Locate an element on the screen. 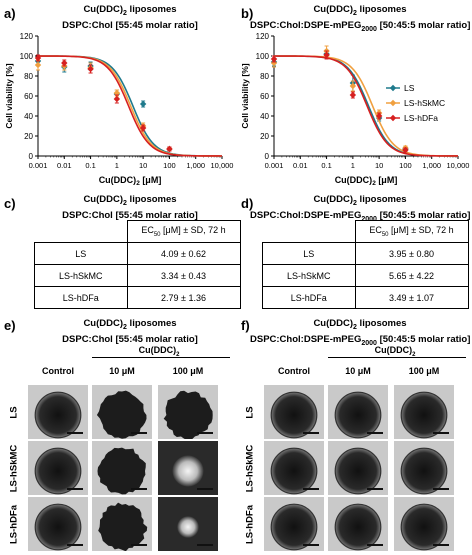 The height and width of the screenshot is (555, 472). panel-label-a: a) is located at coordinates (10, 13).